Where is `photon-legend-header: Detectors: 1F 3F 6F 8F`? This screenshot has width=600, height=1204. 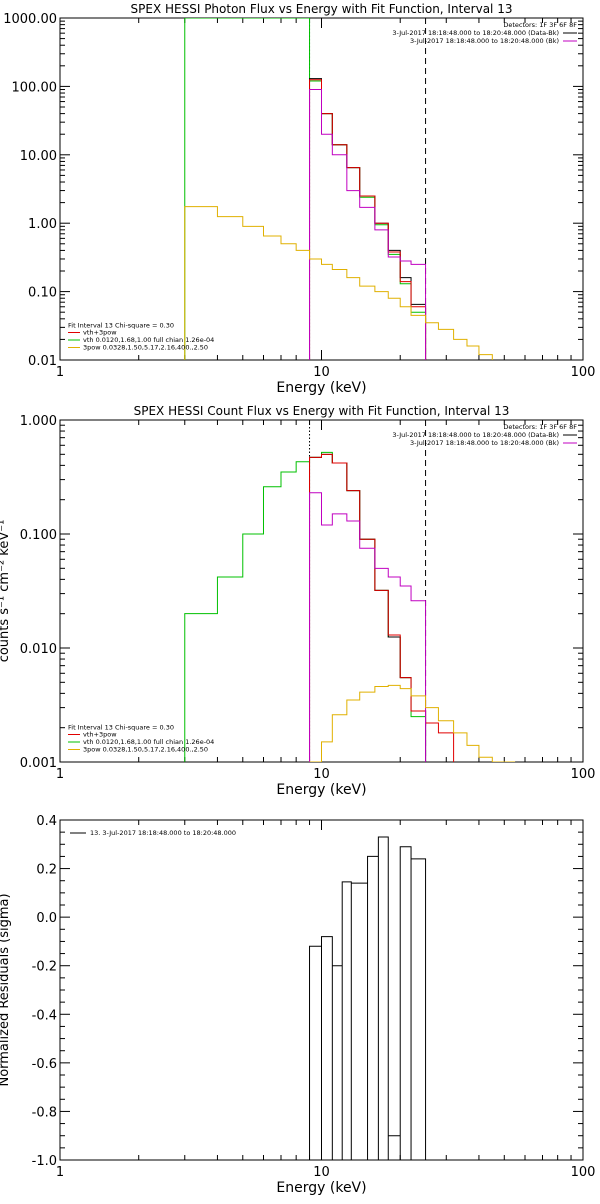
photon-legend-header: Detectors: 1F 3F 6F 8F is located at coordinates (540, 25).